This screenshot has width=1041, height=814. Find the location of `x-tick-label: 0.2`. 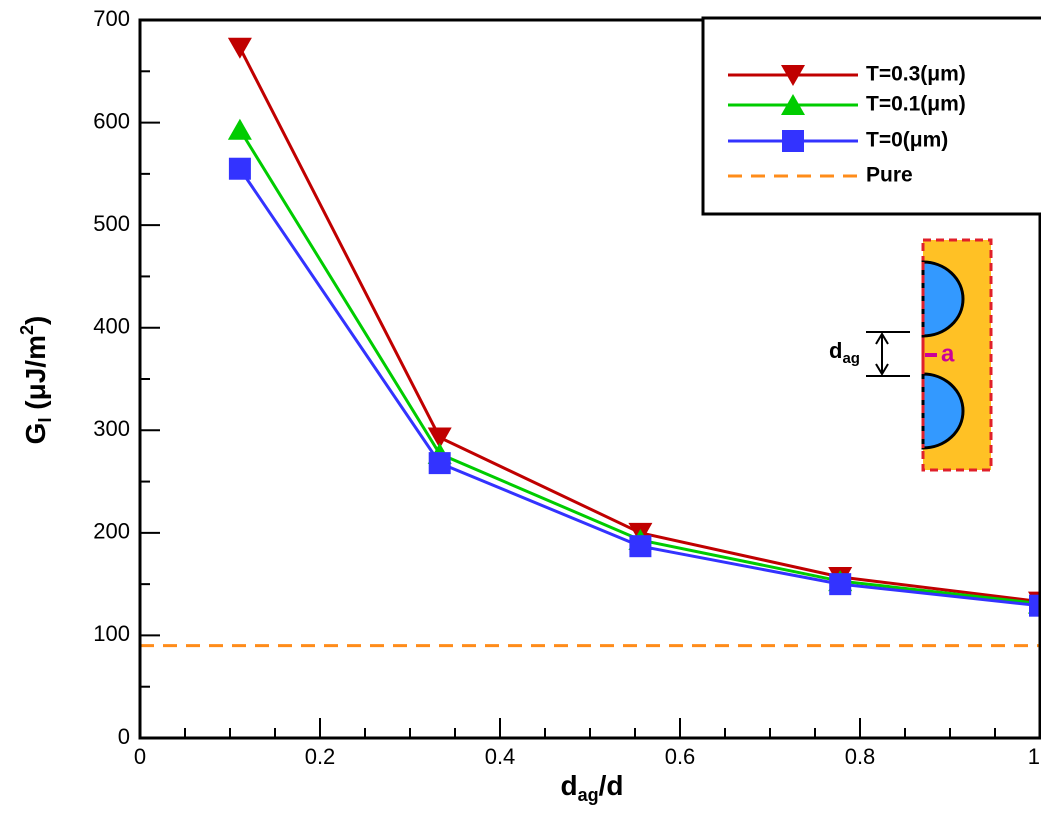

x-tick-label: 0.2 is located at coordinates (320, 756).